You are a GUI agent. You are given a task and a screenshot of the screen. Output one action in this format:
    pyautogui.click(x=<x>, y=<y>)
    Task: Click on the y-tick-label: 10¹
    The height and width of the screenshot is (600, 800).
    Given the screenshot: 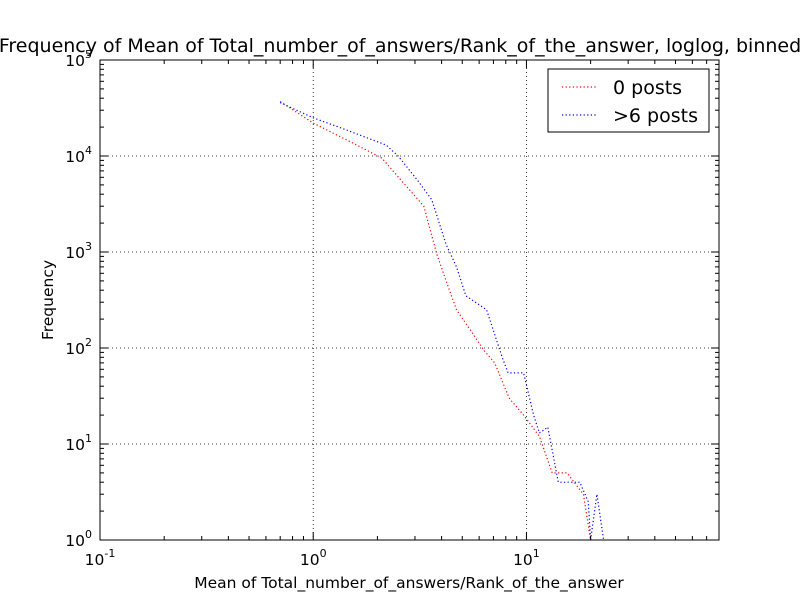 What is the action you would take?
    pyautogui.click(x=78, y=443)
    